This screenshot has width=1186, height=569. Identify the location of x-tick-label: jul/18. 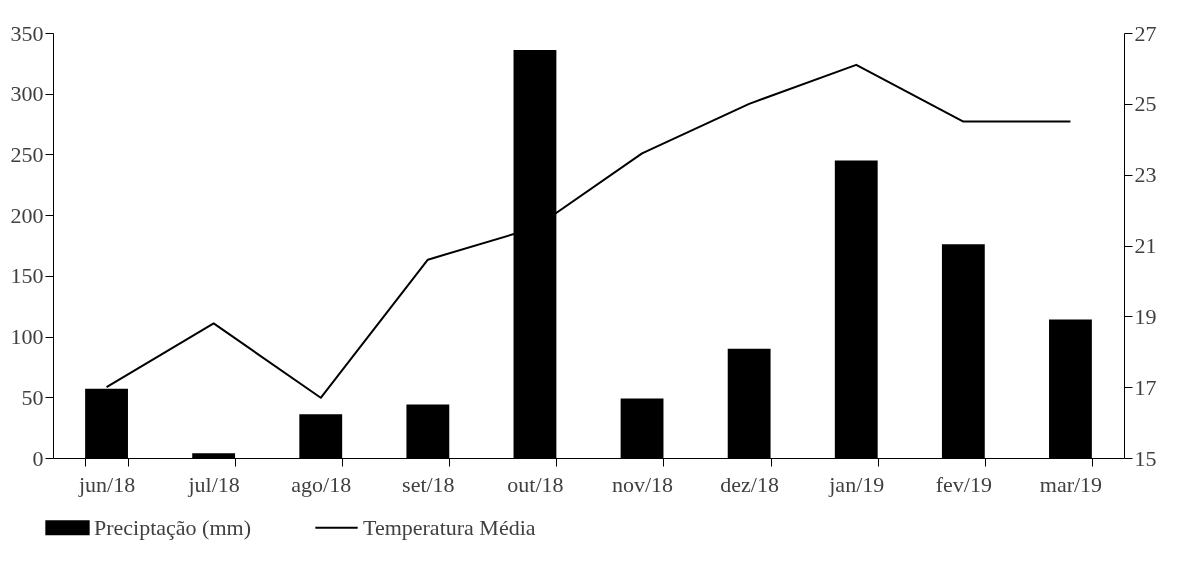
(213, 484).